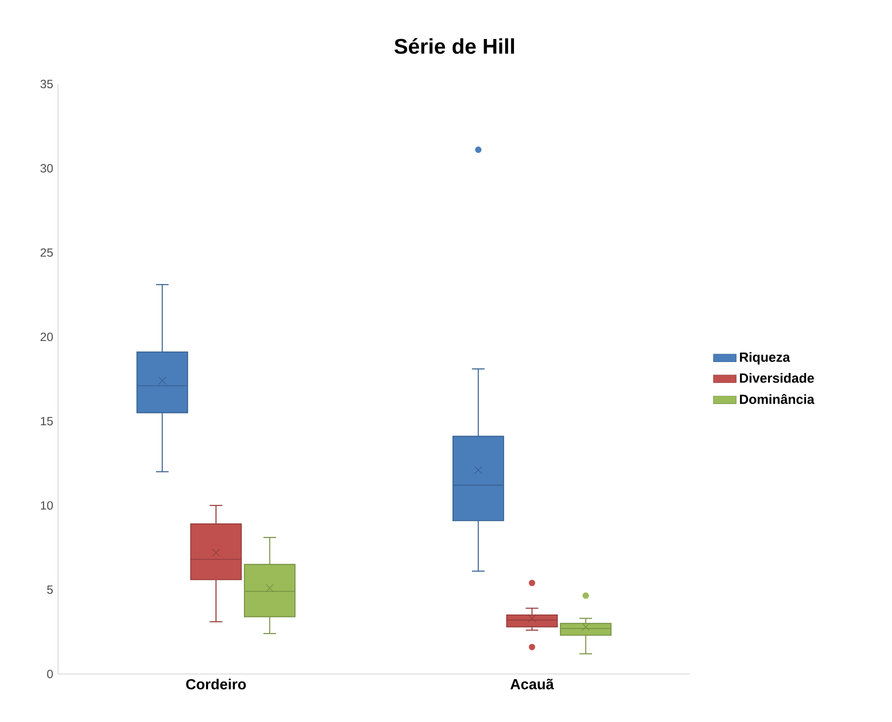  I want to click on legend-label: Diversidade, so click(777, 378).